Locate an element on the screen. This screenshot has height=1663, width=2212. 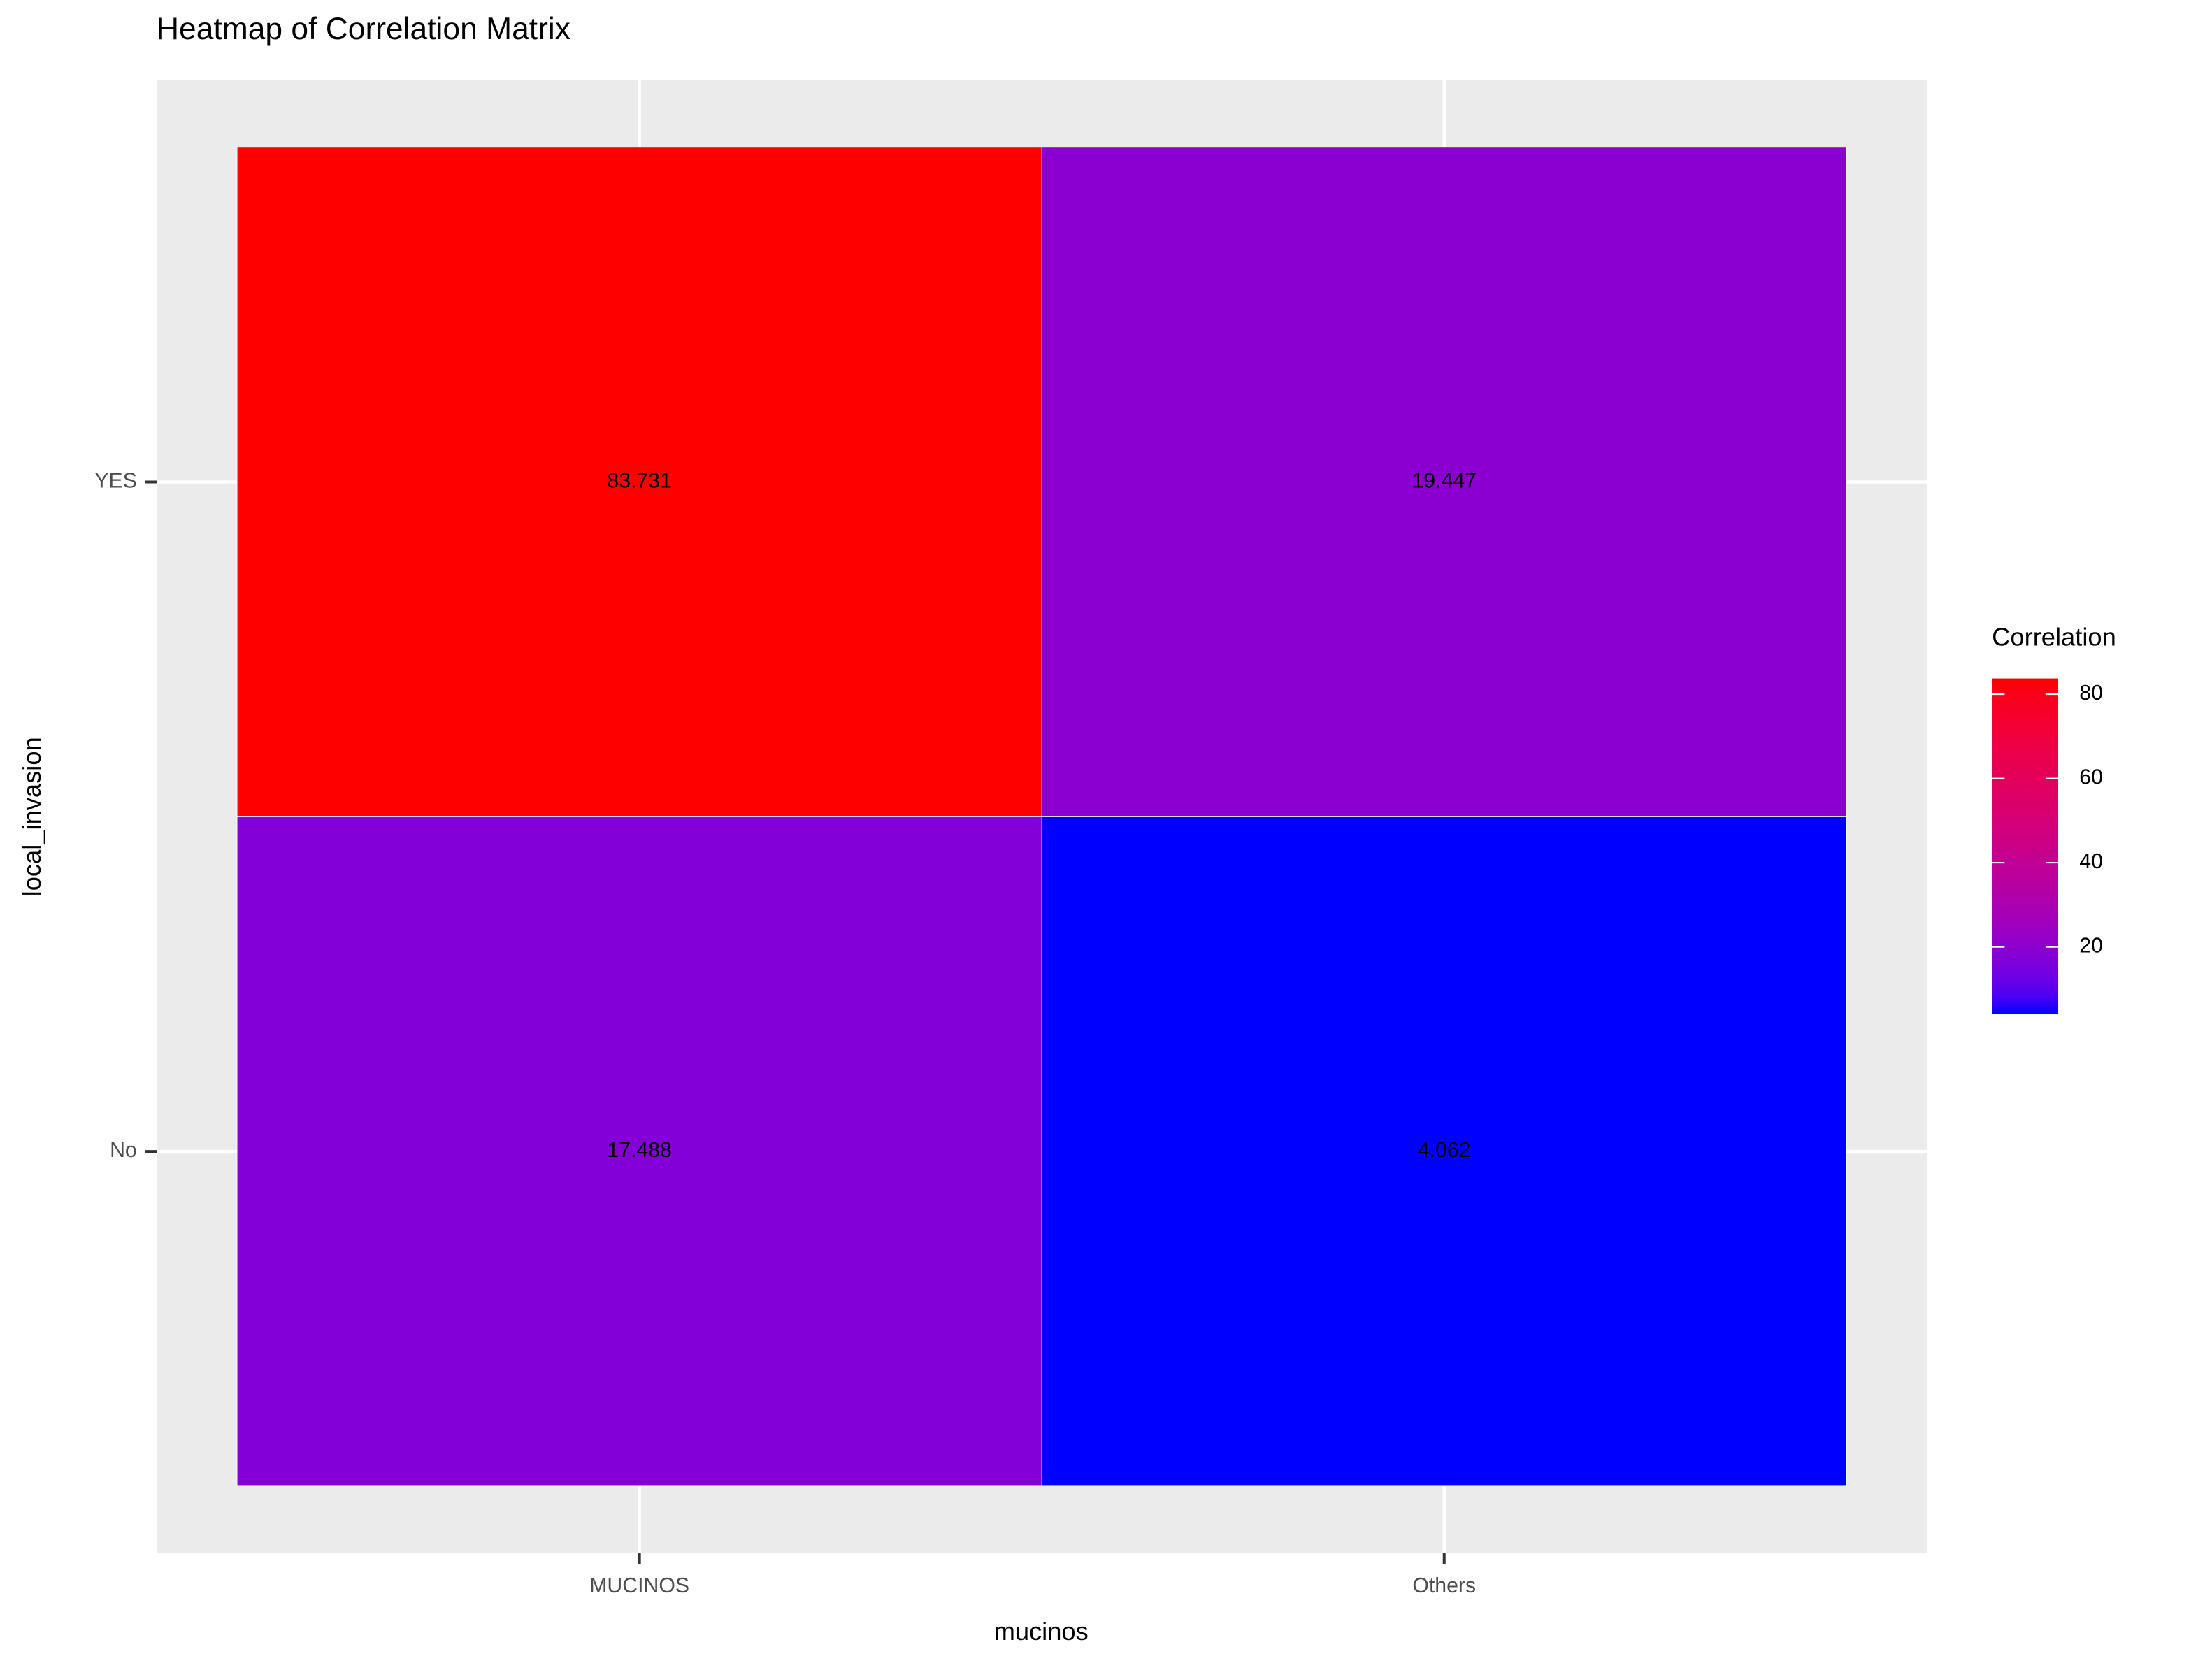
y-tick-label: YES is located at coordinates (116, 481).